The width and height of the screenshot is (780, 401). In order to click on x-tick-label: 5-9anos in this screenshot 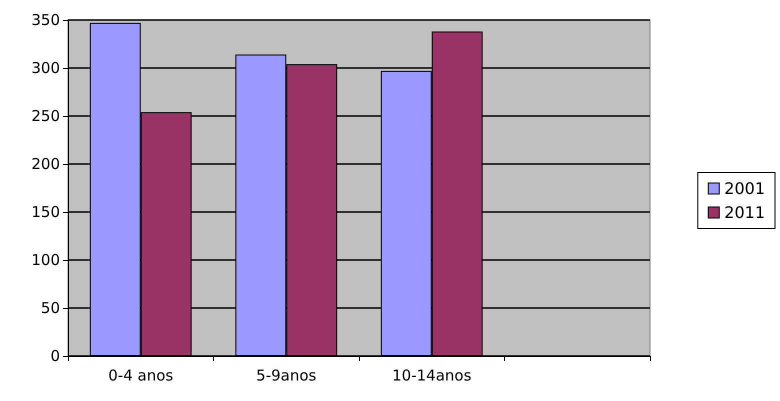, I will do `click(286, 375)`.